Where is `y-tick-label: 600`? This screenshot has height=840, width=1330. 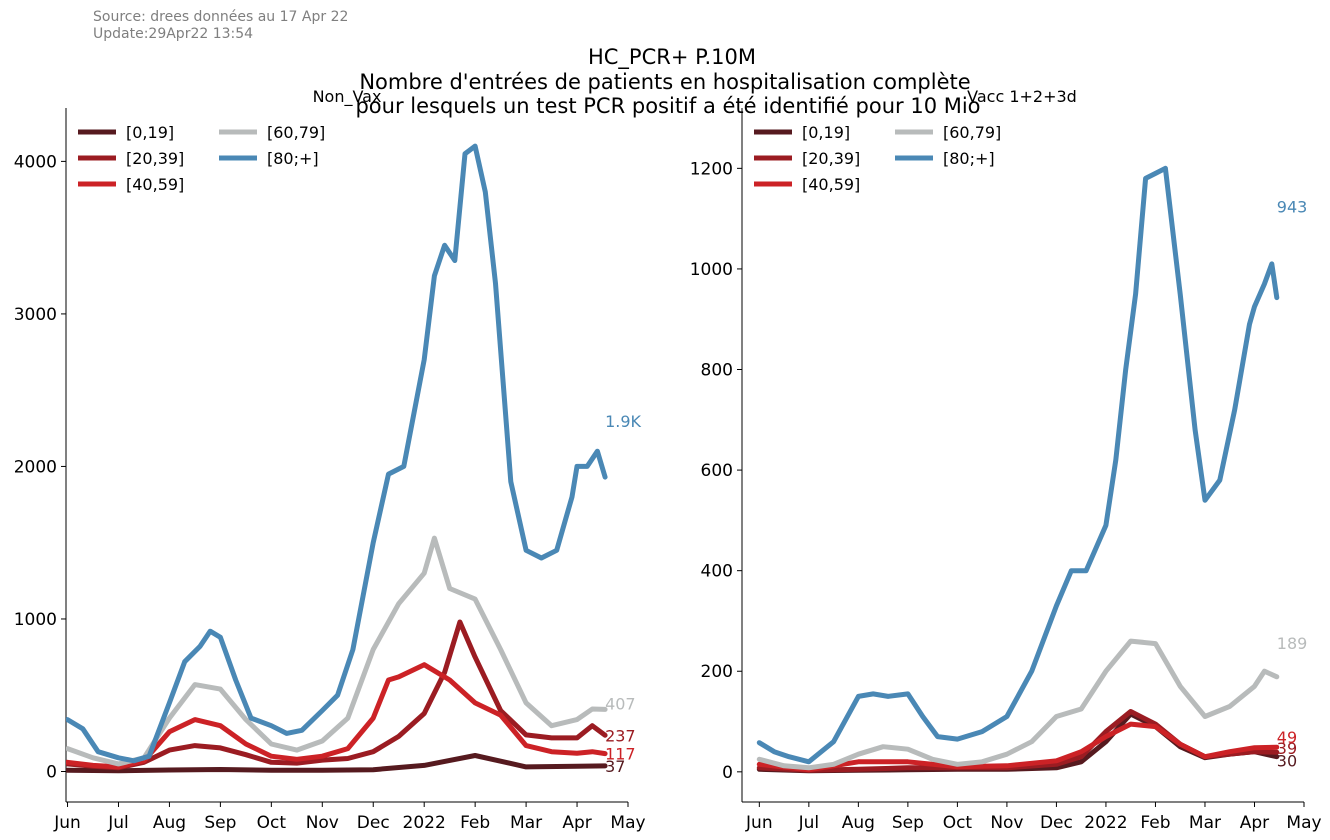 y-tick-label: 600 is located at coordinates (717, 471).